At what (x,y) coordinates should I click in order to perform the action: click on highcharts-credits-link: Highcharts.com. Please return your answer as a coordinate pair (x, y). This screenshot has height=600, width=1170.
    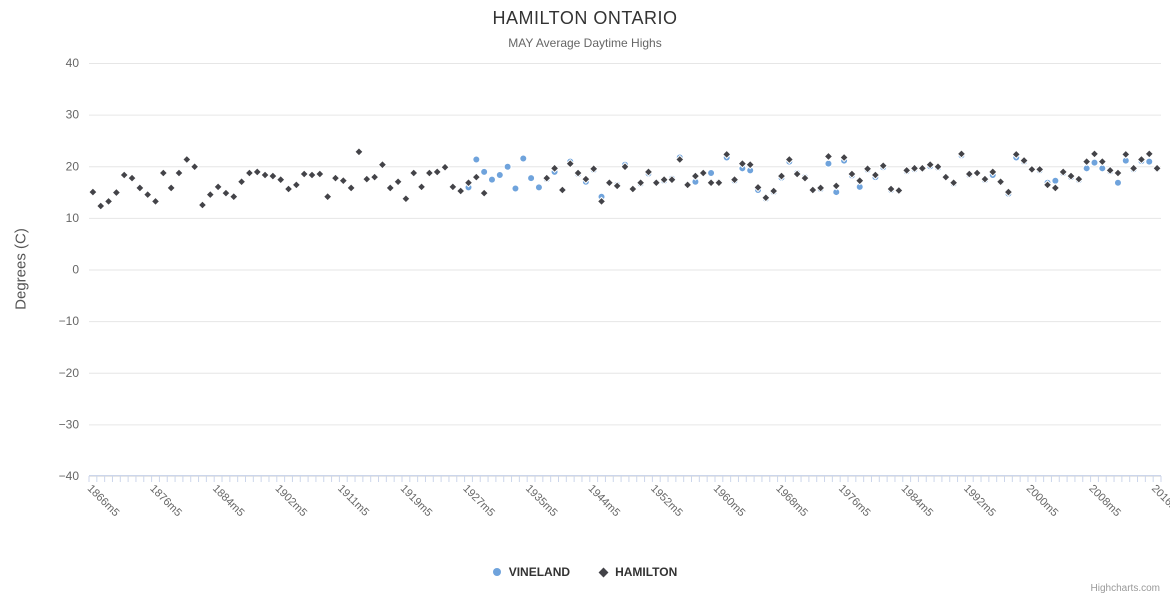
    Looking at the image, I should click on (1125, 588).